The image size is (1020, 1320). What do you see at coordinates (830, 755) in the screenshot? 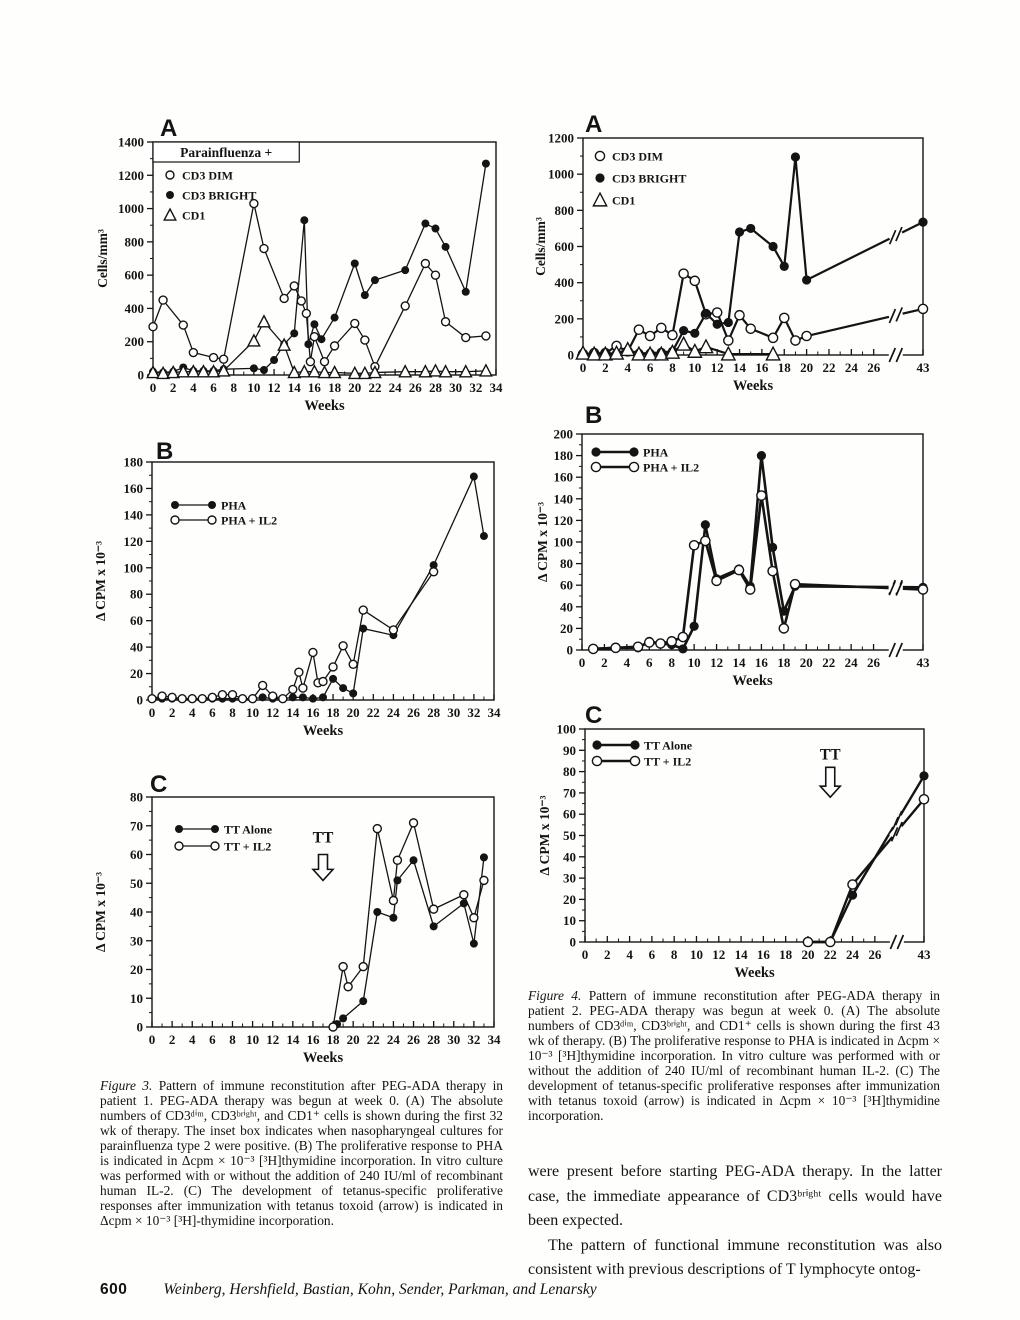
I see `svg-text: TT` at bounding box center [830, 755].